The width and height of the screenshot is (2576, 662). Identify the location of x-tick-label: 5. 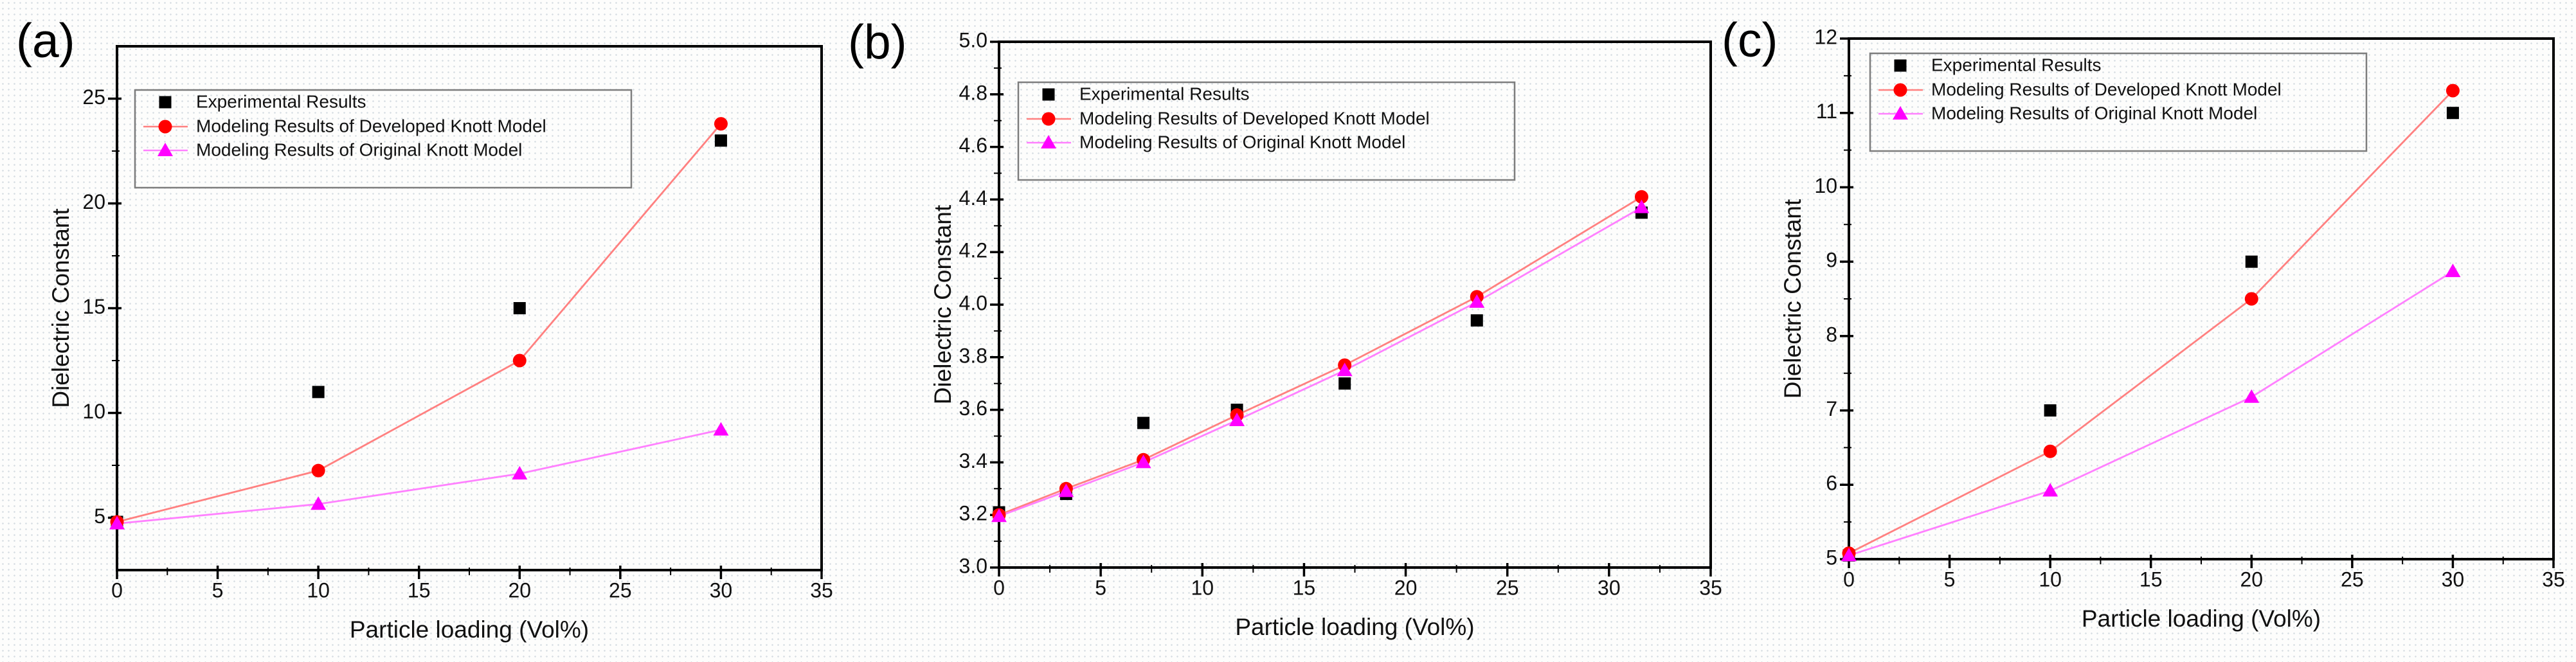
(1950, 580).